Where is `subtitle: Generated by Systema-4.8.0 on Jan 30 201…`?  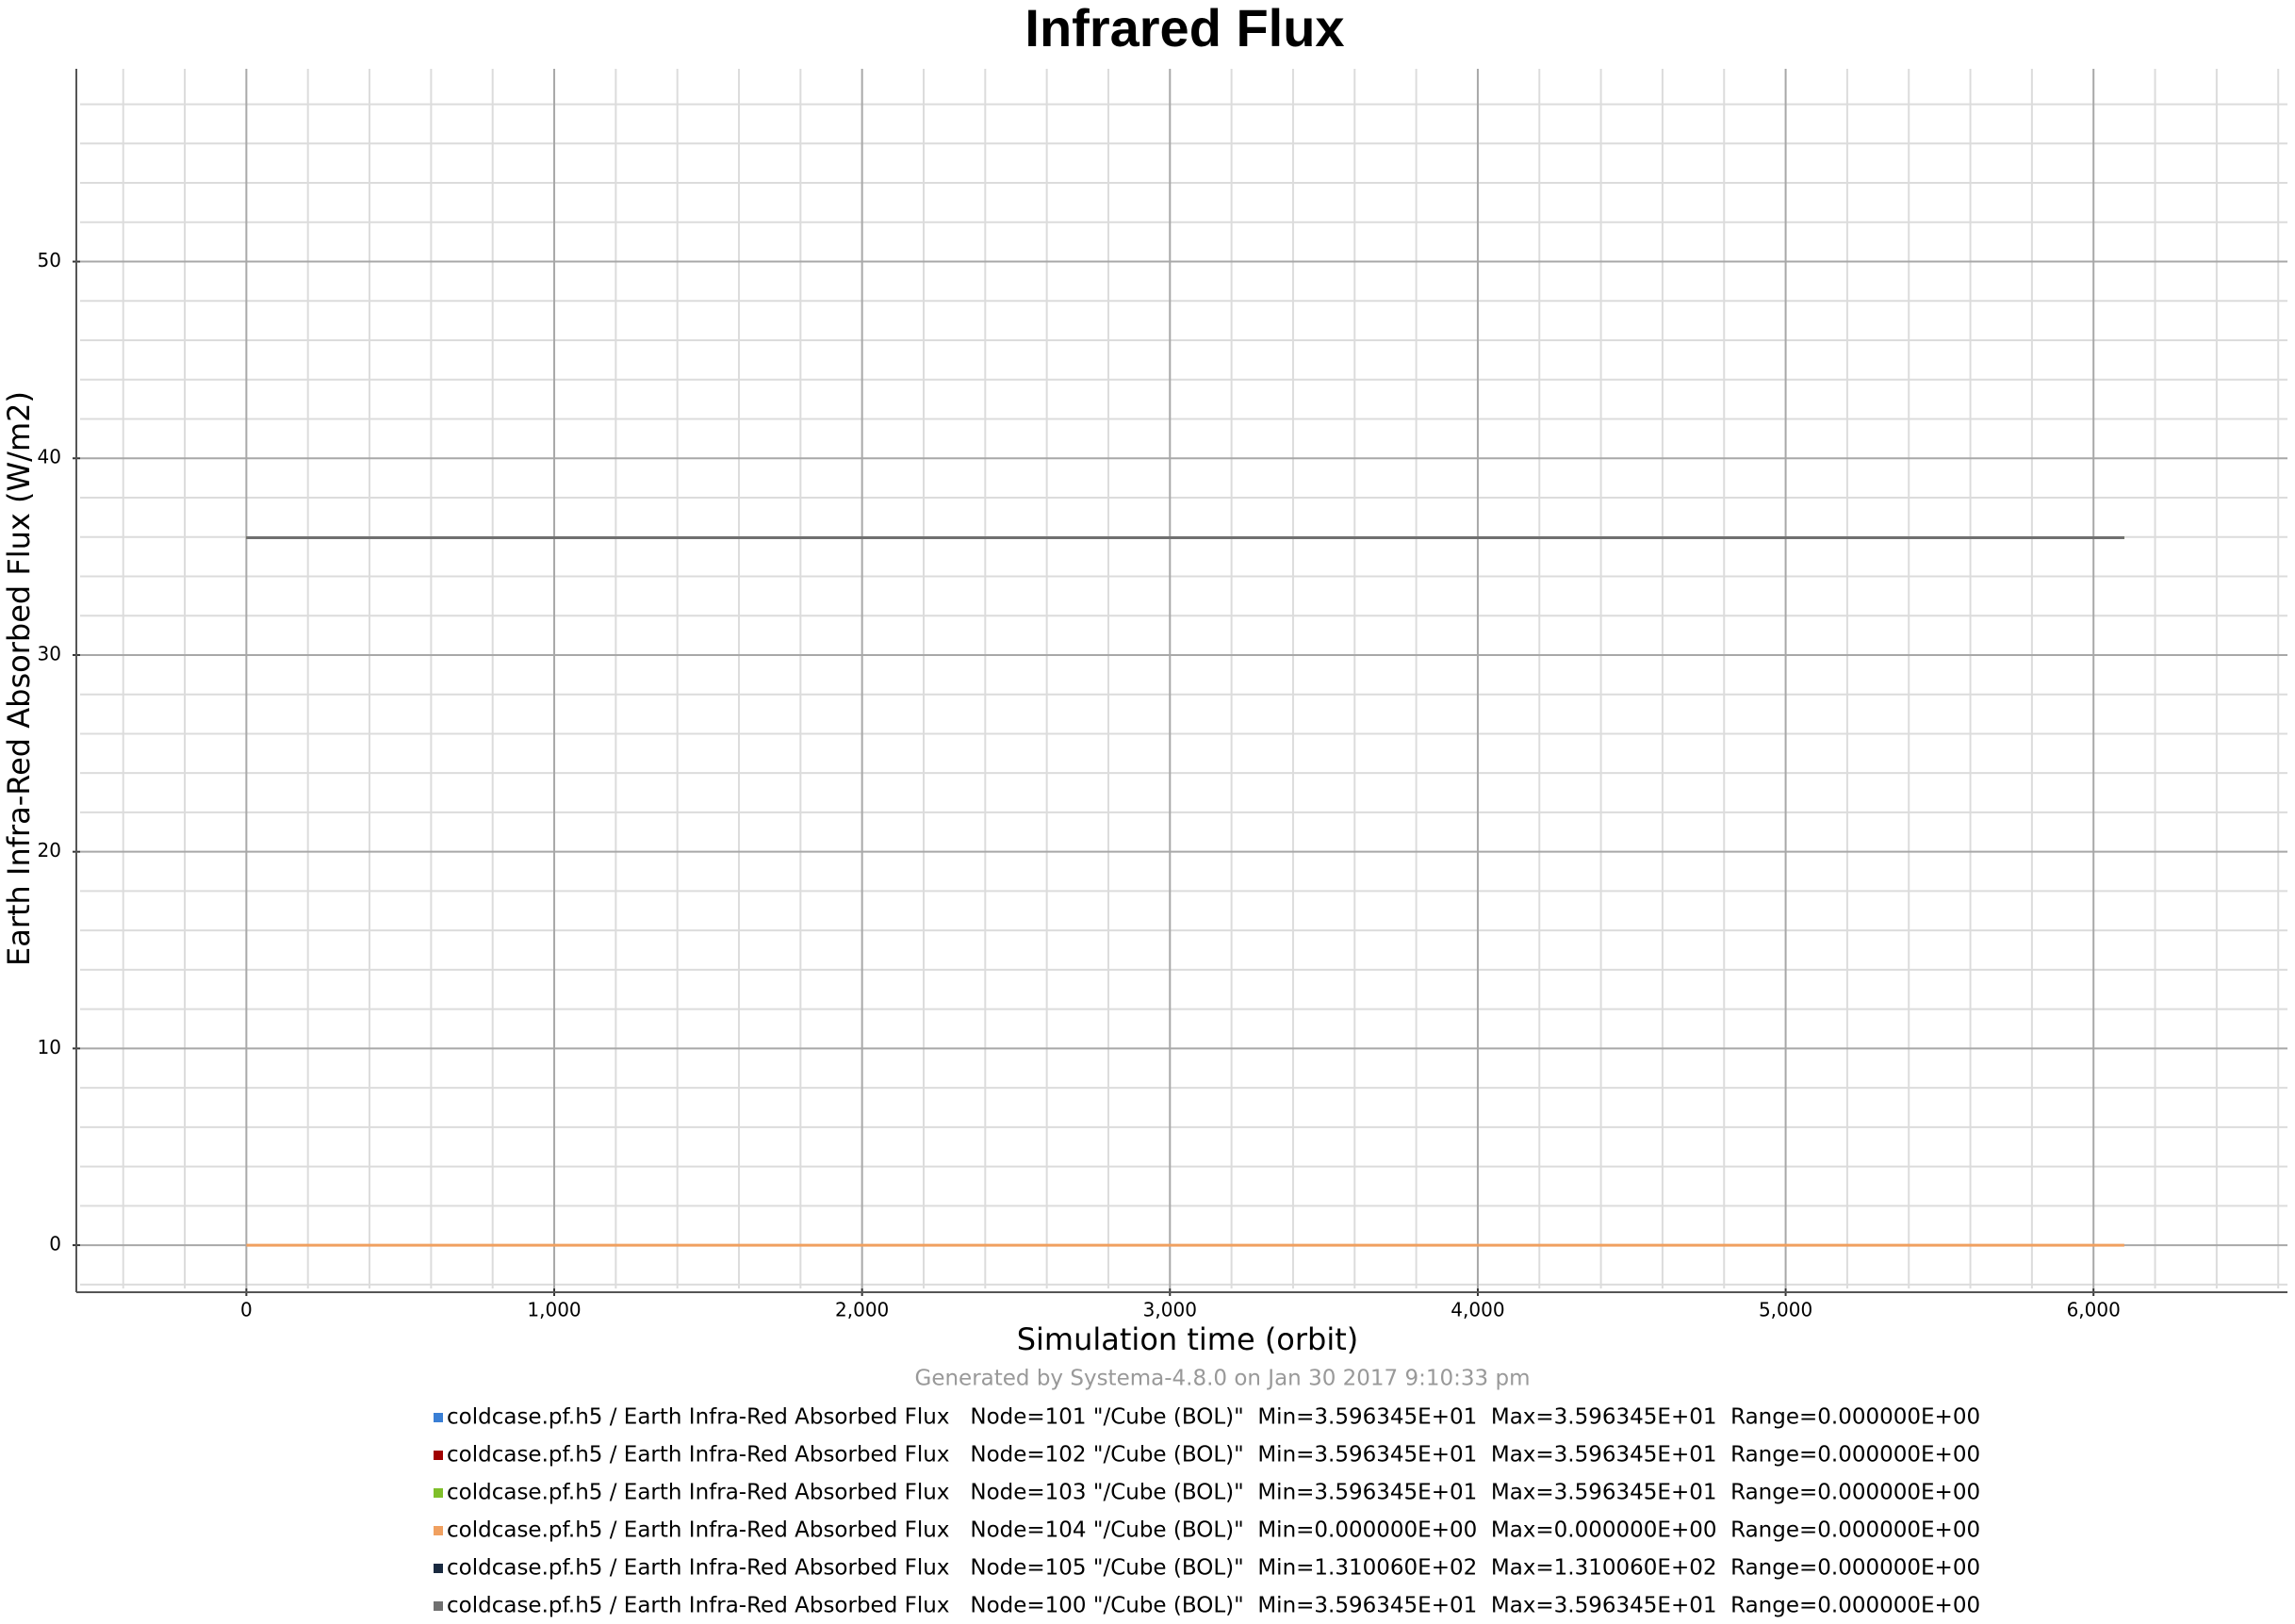 subtitle: Generated by Systema-4.8.0 on Jan 30 201… is located at coordinates (1223, 1379).